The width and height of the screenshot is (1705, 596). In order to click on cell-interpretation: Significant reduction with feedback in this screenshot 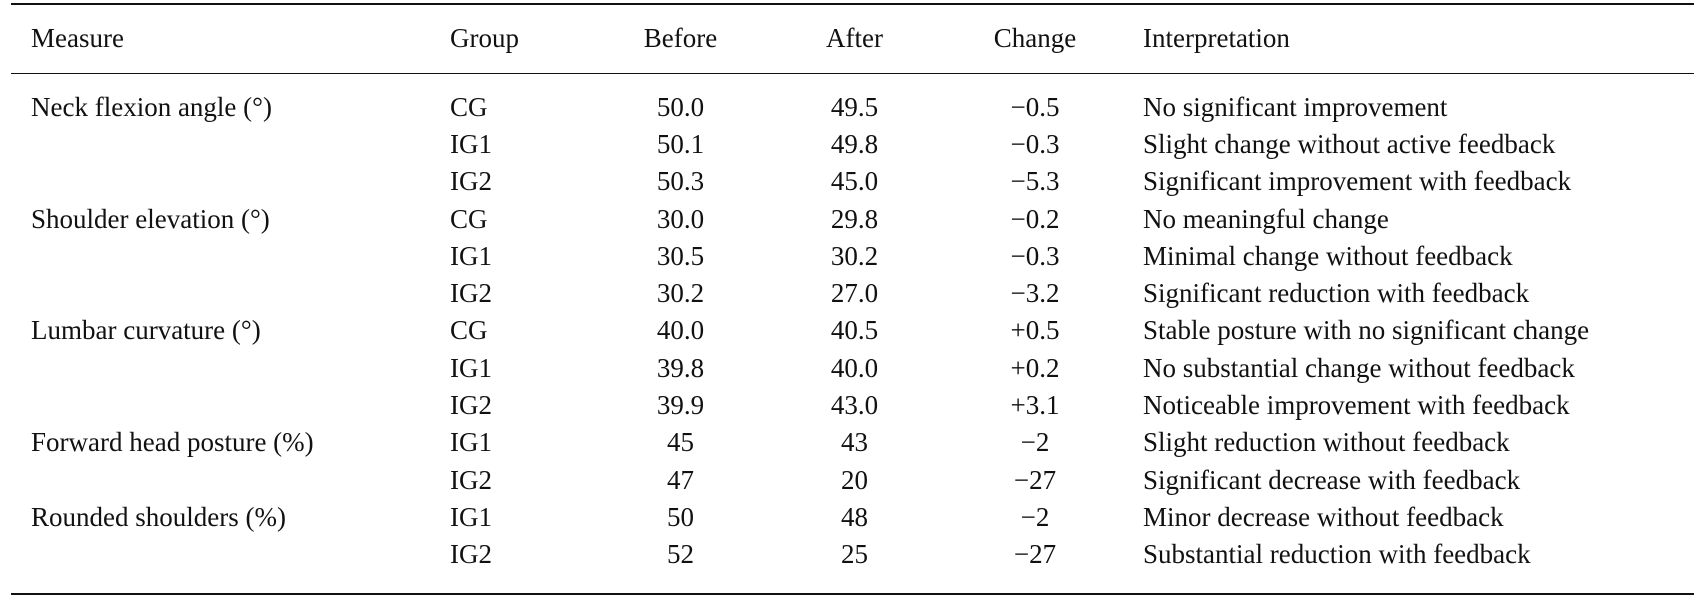, I will do `click(1336, 293)`.